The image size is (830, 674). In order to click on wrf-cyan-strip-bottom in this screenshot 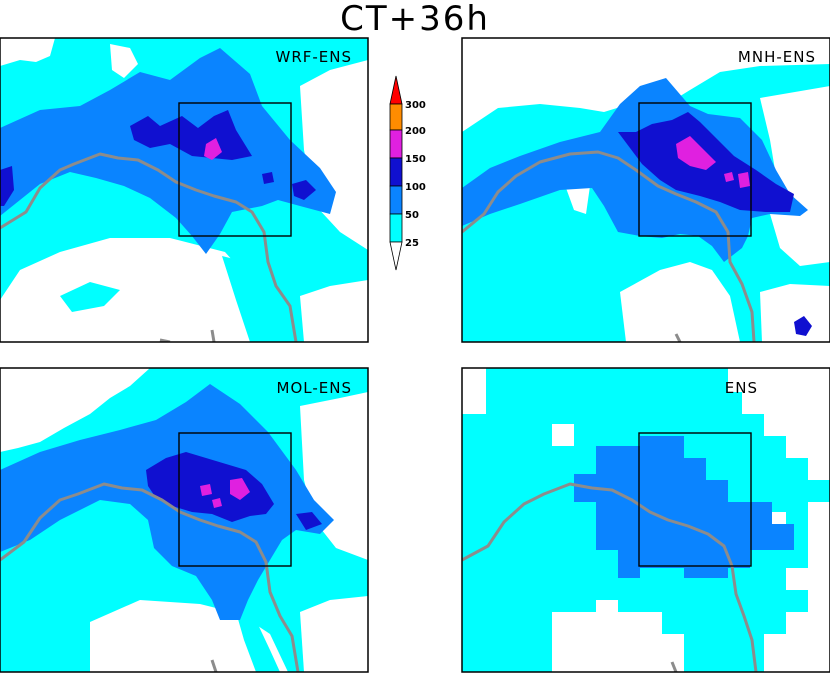, I will do `click(247, 299)`.